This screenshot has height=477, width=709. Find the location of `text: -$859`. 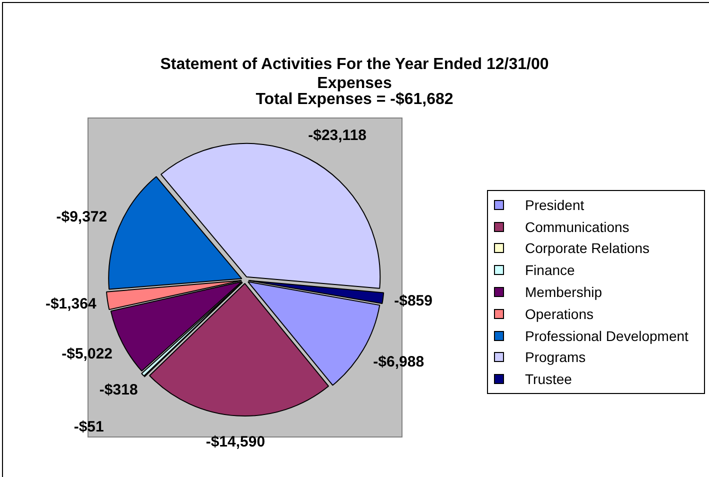

text: -$859 is located at coordinates (413, 301).